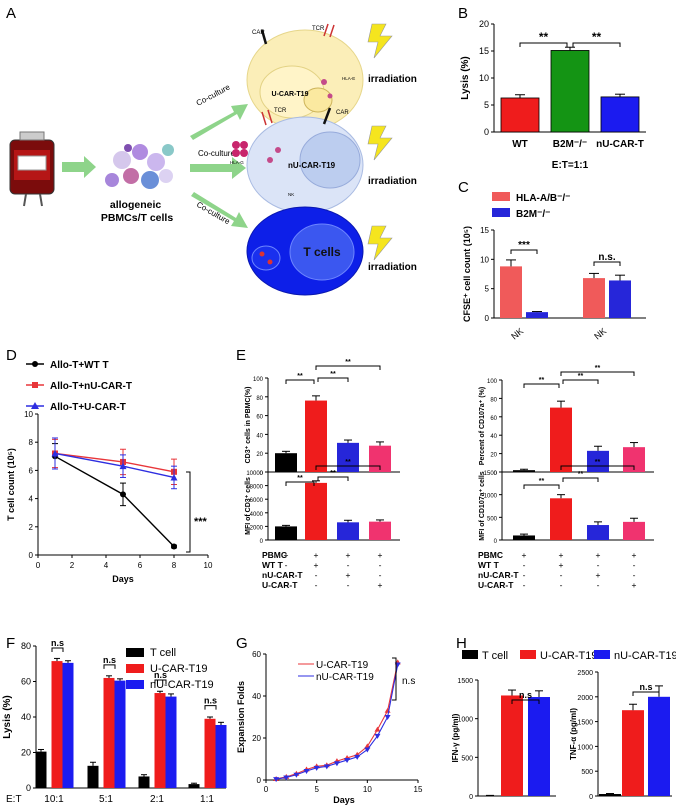 The width and height of the screenshot is (676, 808). Describe the element at coordinates (461, 643) in the screenshot. I see `panel-letter-h: H` at that location.